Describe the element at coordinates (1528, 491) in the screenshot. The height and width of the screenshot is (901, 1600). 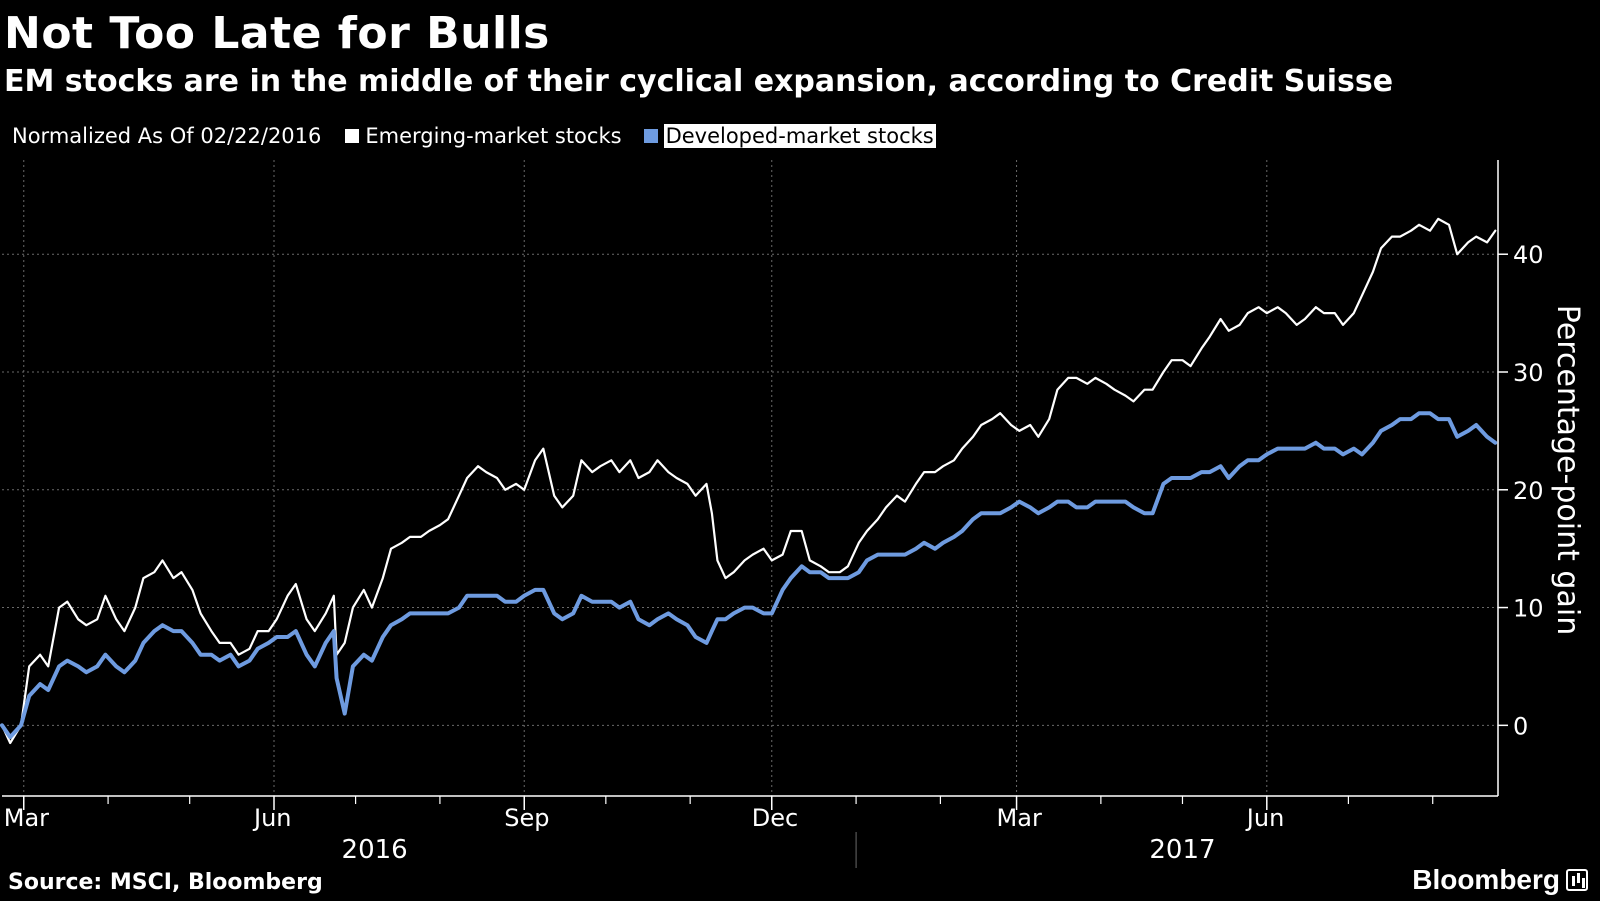
I see `y-tick-label: 20` at that location.